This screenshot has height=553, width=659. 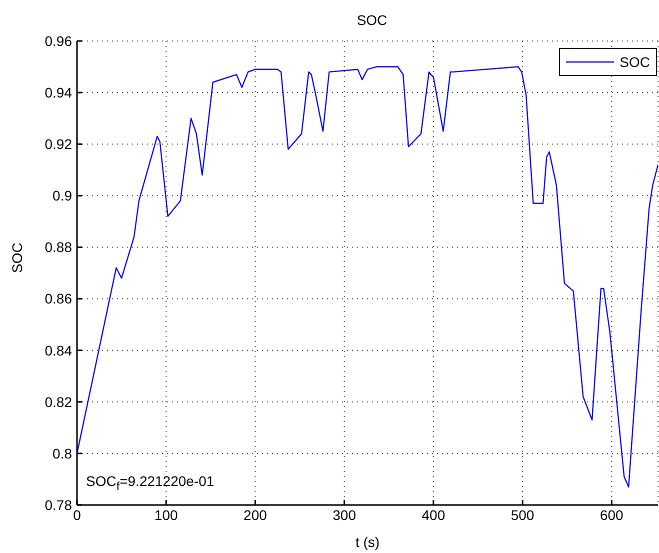 I want to click on x-tick-label: 400, so click(x=434, y=514).